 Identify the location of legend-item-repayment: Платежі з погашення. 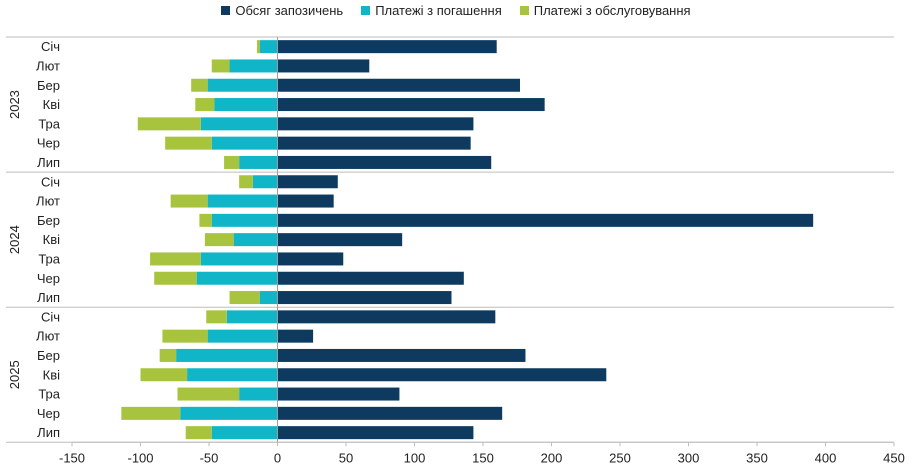
(431, 10).